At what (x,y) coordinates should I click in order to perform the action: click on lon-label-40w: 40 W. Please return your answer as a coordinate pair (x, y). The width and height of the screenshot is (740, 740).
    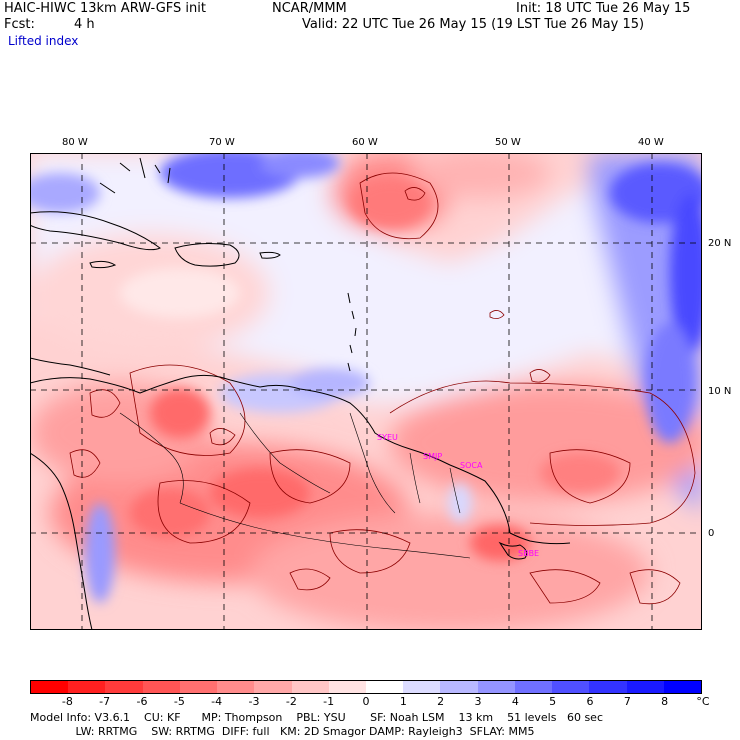
    Looking at the image, I should click on (651, 142).